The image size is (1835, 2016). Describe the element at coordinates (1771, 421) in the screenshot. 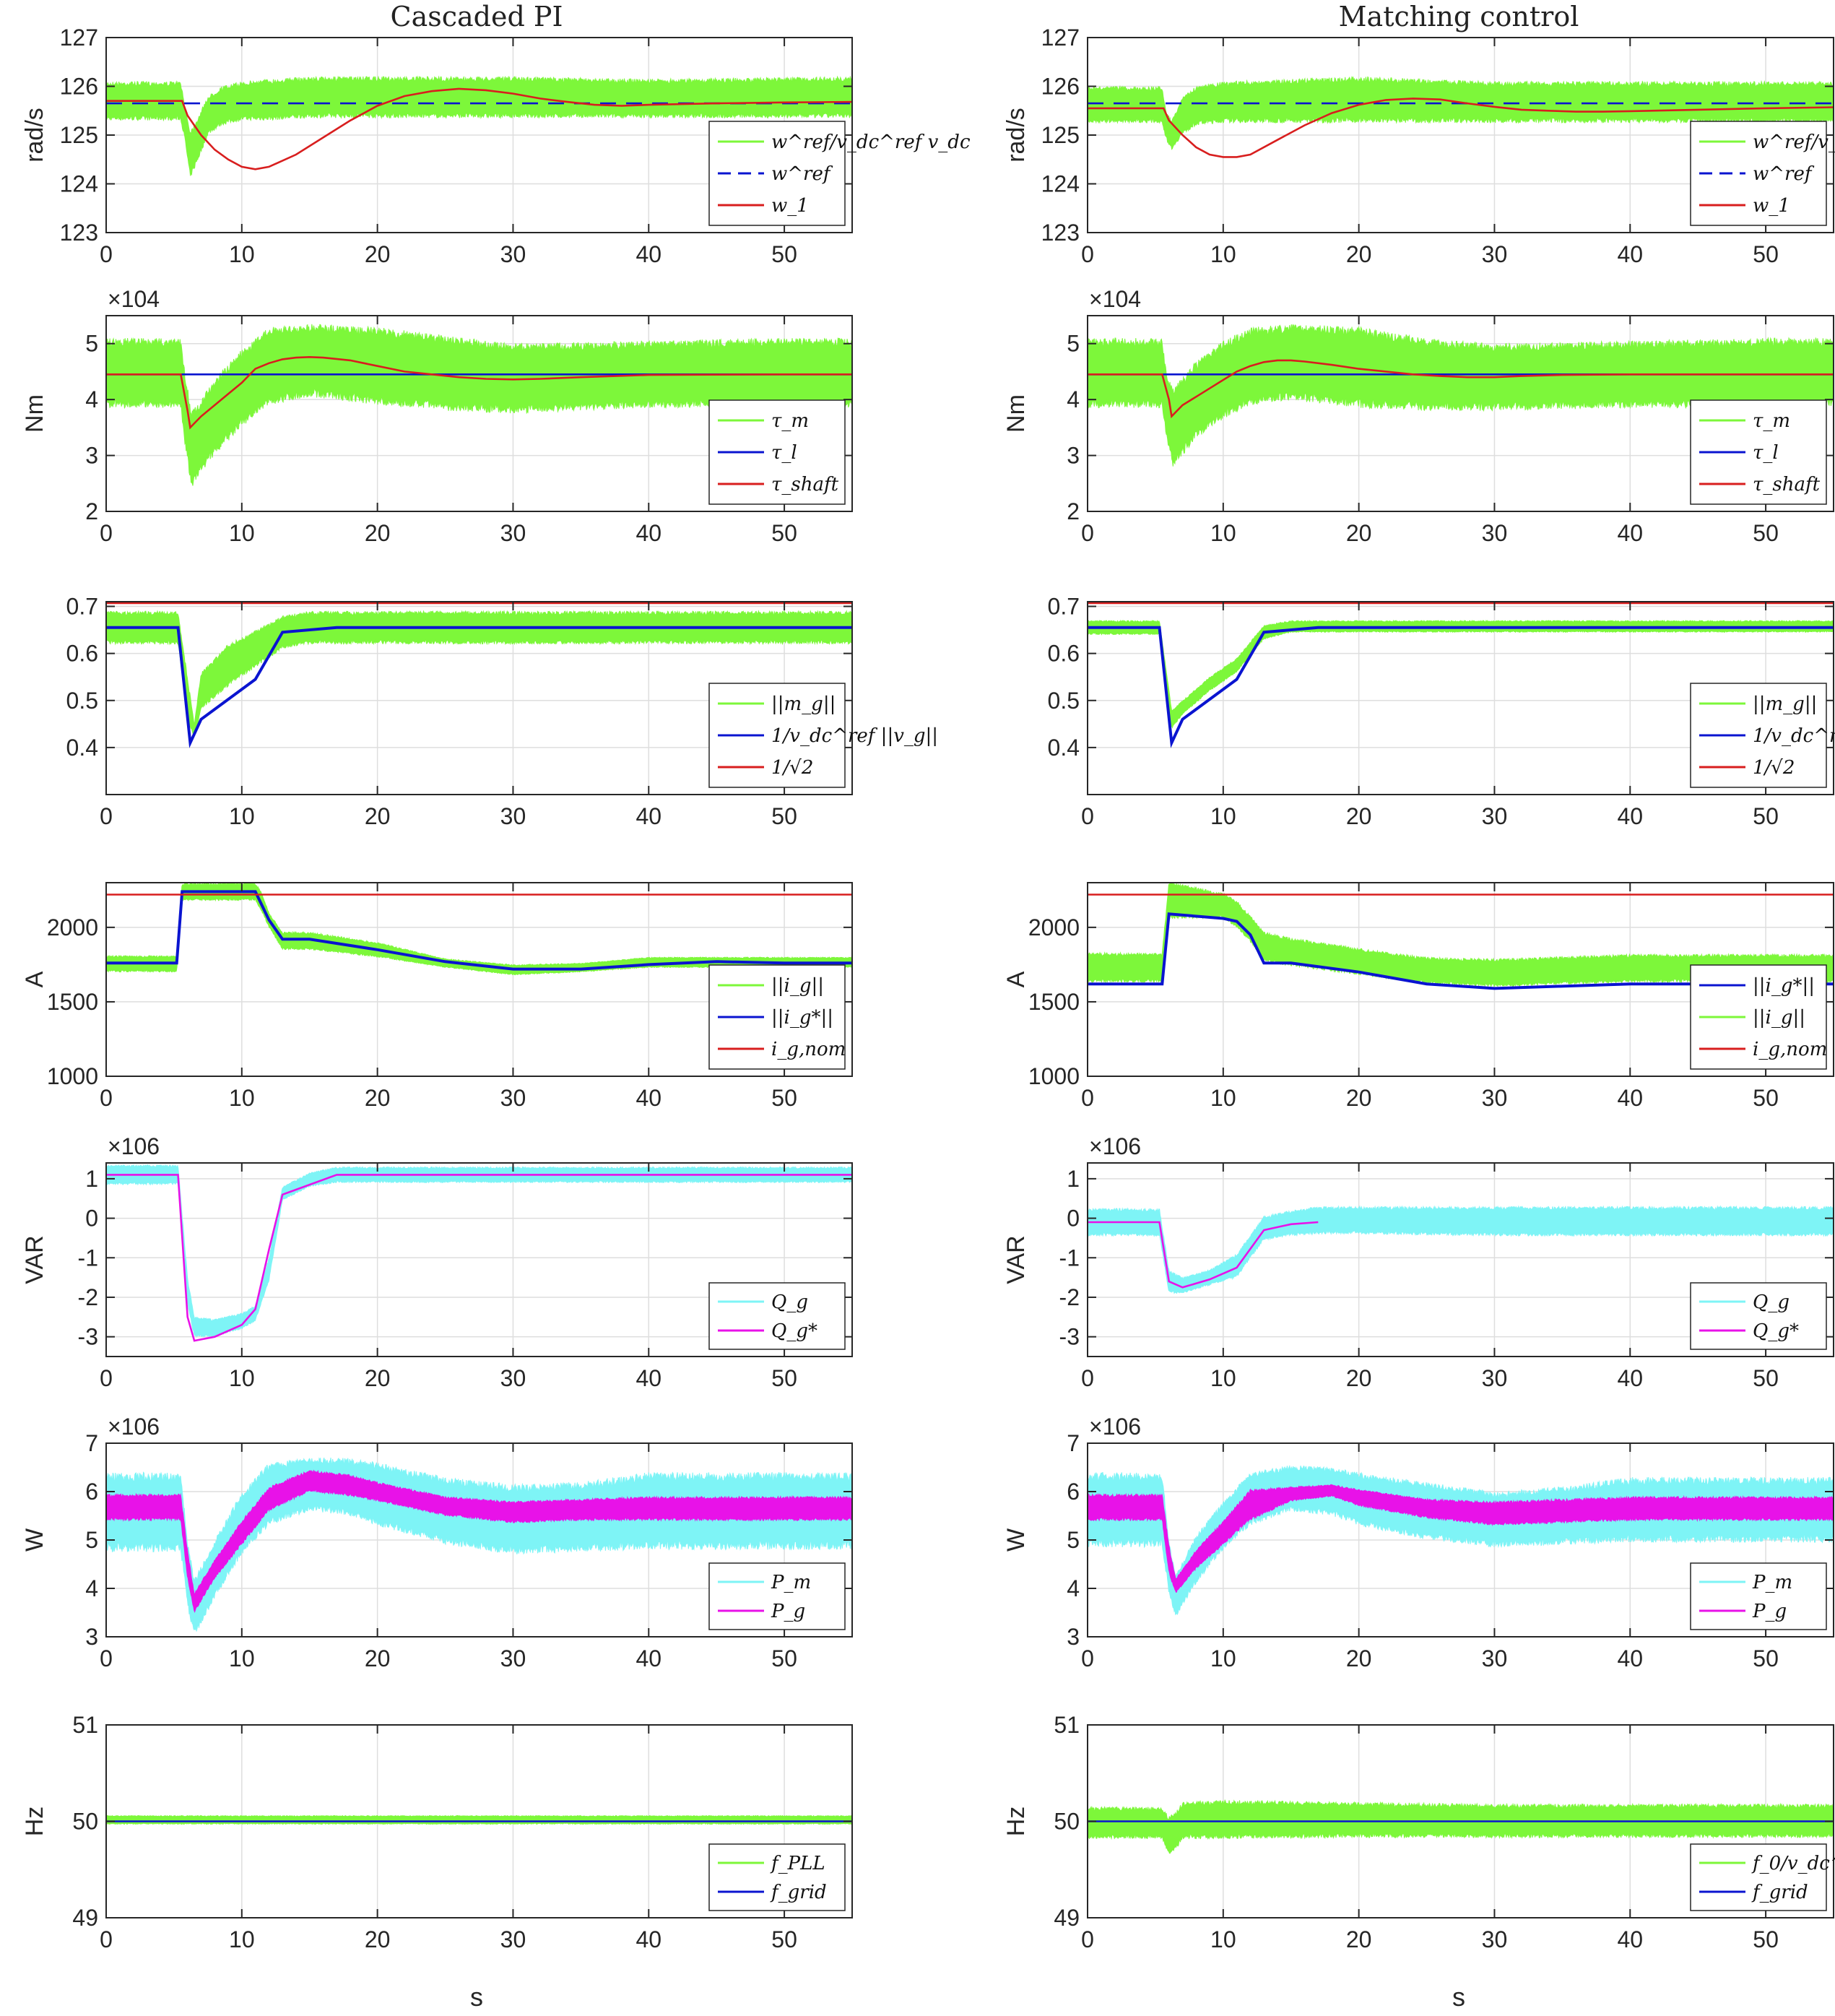

I see `legend-entry: τ_m` at that location.